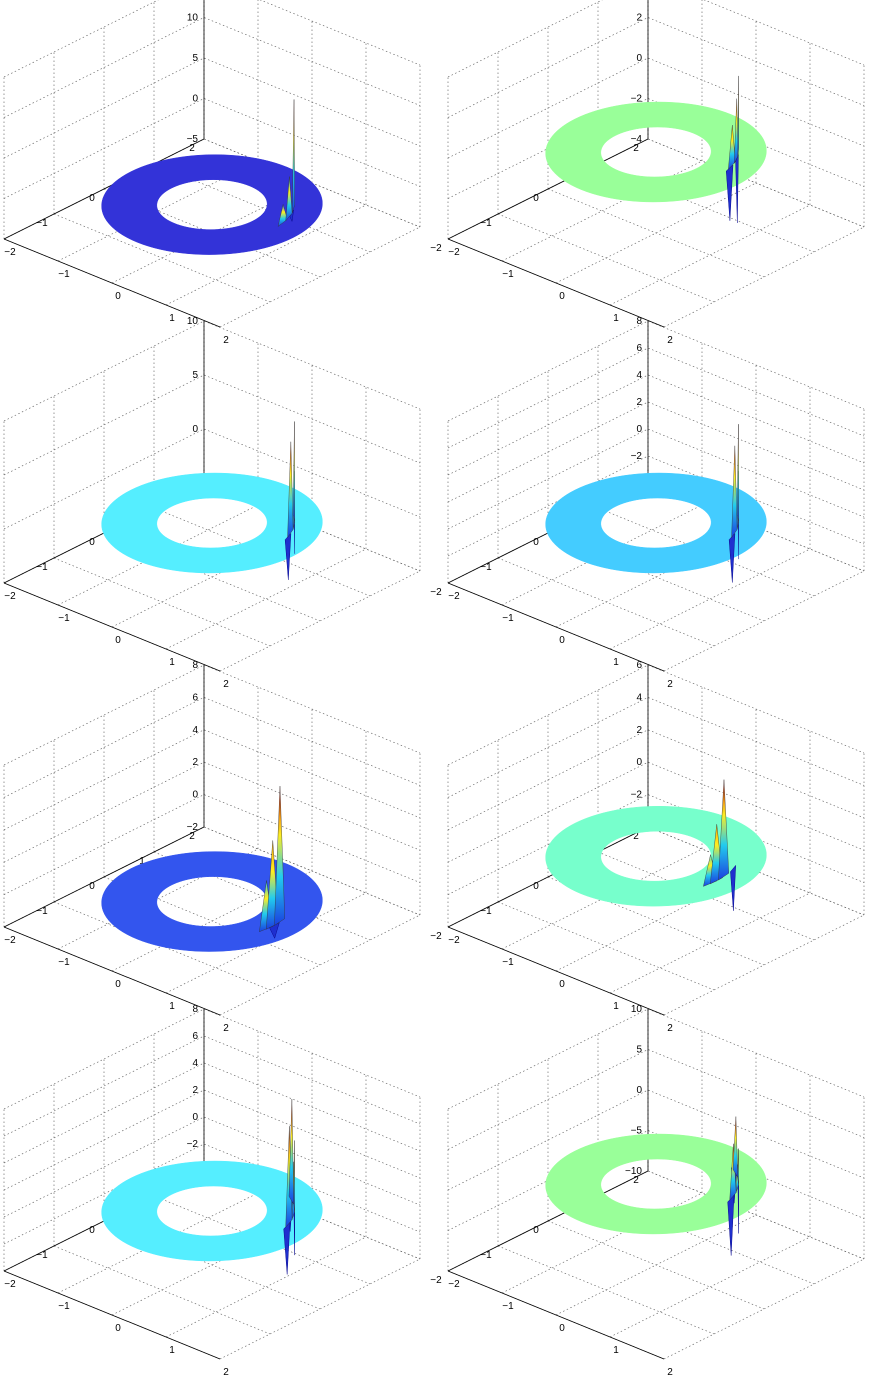 The width and height of the screenshot is (888, 1378). I want to click on axes, so click(556, 840).